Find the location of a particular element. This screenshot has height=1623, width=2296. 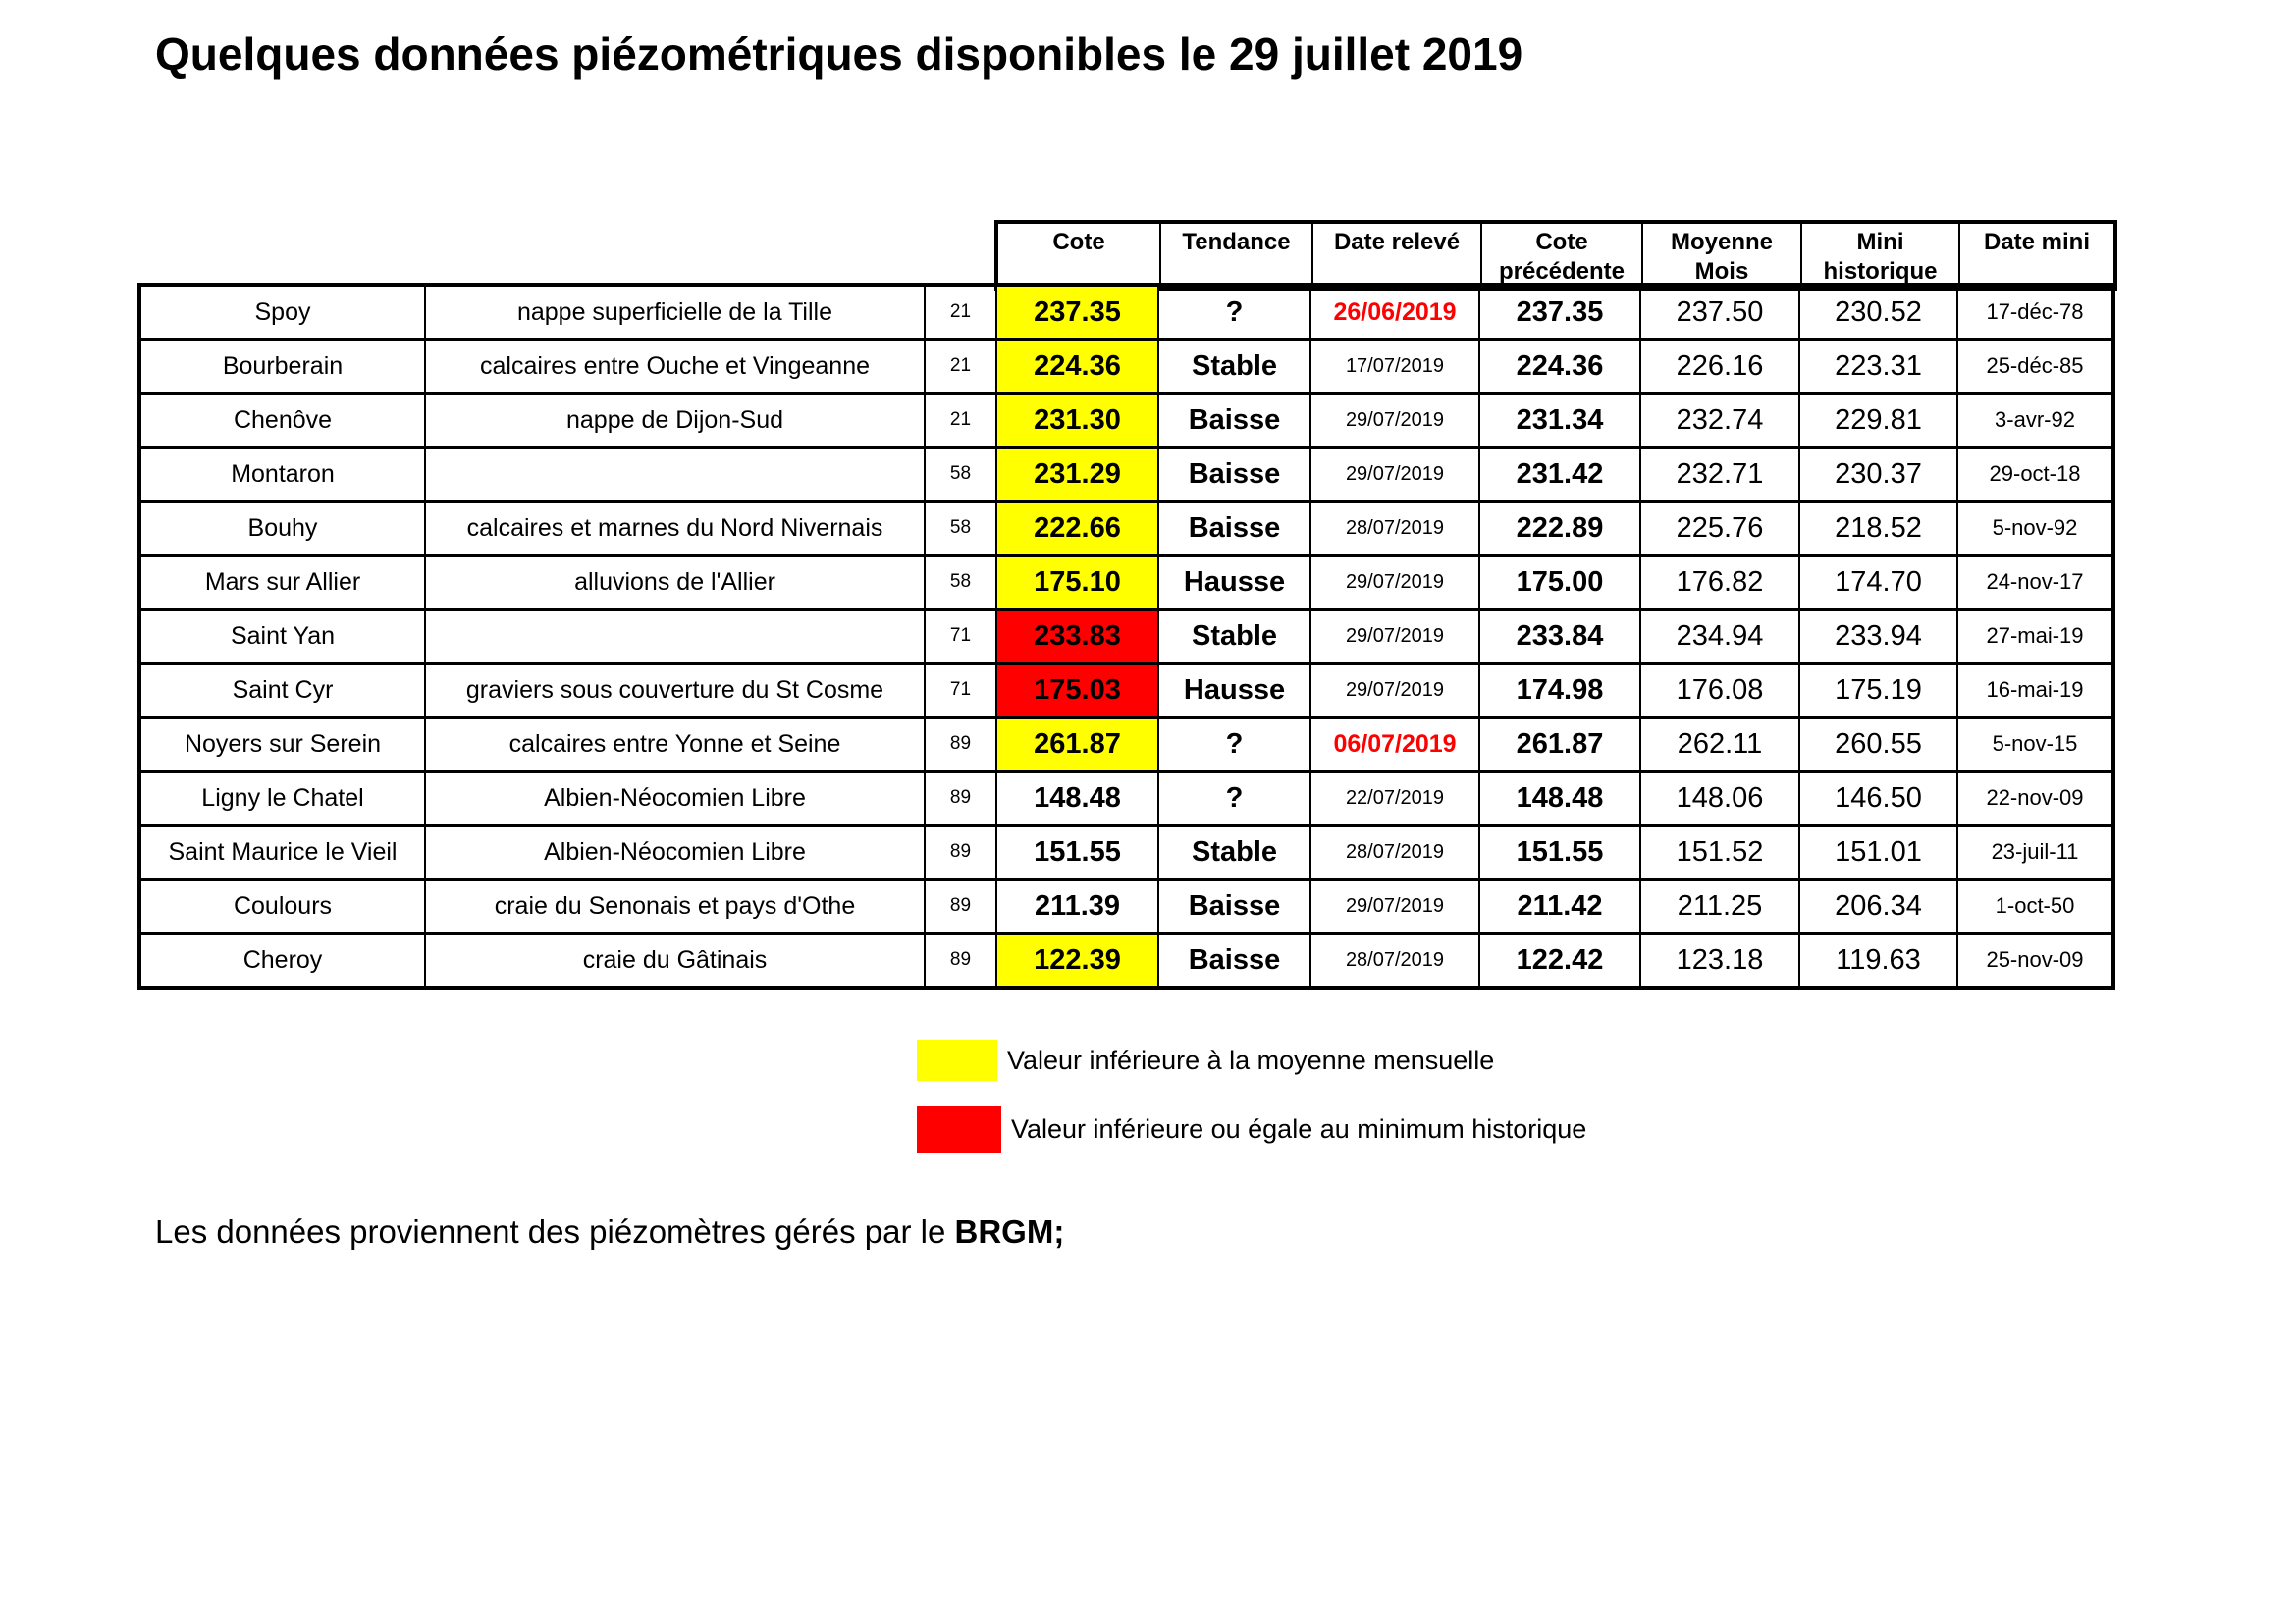

cell-cote-precedente: 122.42 is located at coordinates (1560, 961).